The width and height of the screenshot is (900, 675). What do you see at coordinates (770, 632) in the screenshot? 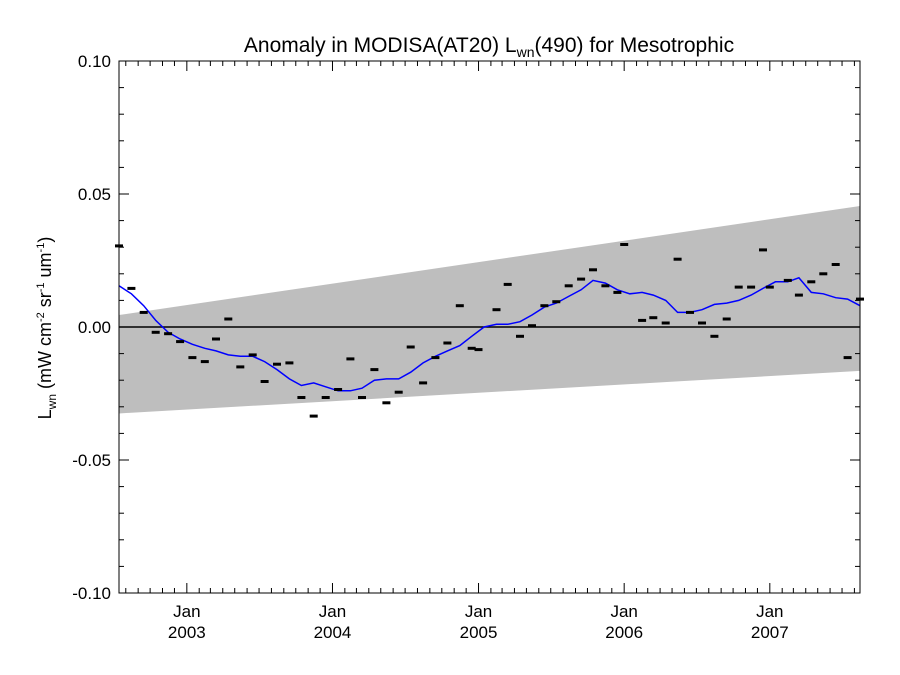
I see `x-tick-label-year: 2007` at bounding box center [770, 632].